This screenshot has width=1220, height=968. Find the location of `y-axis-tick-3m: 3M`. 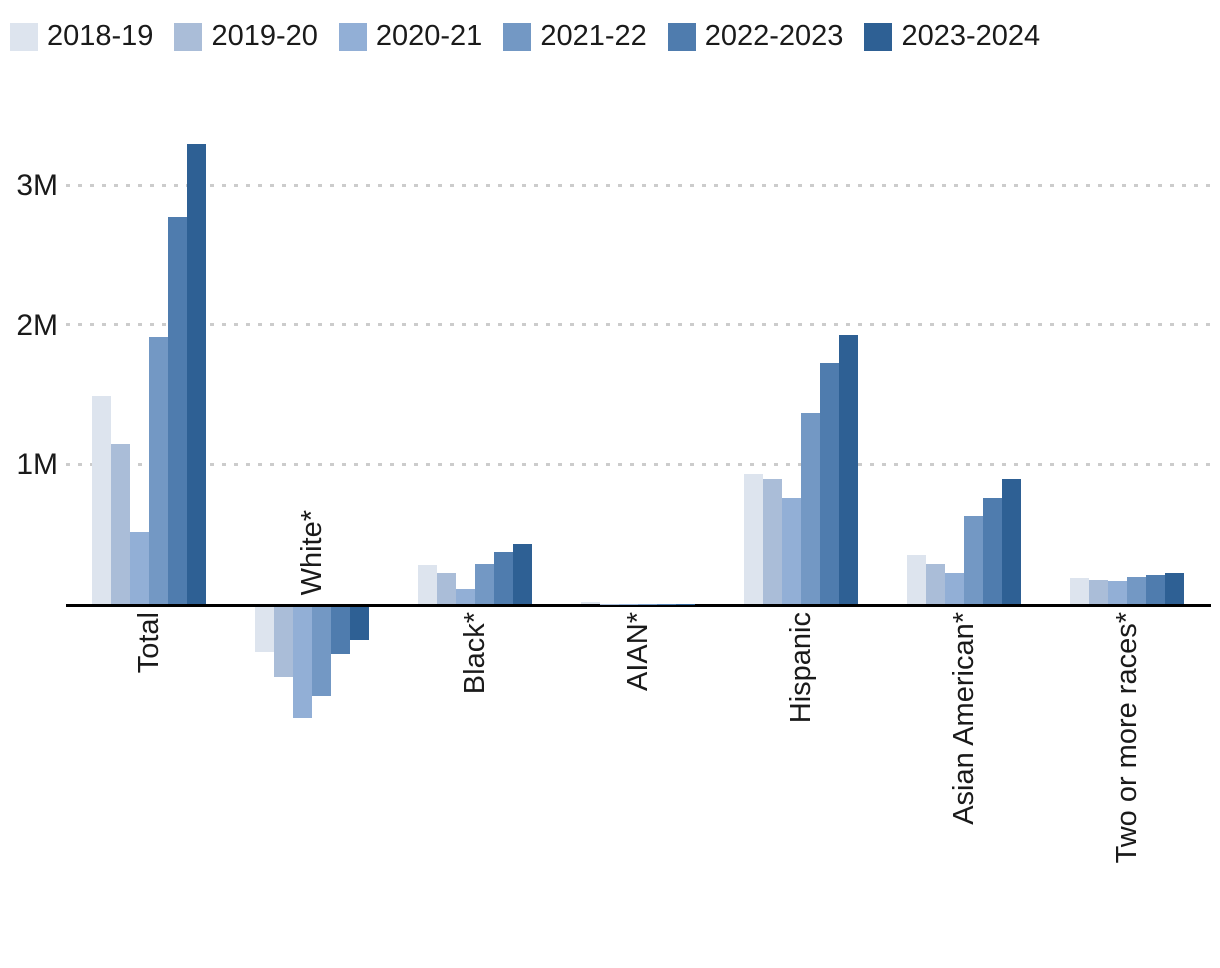

y-axis-tick-3m: 3M is located at coordinates (37, 185).